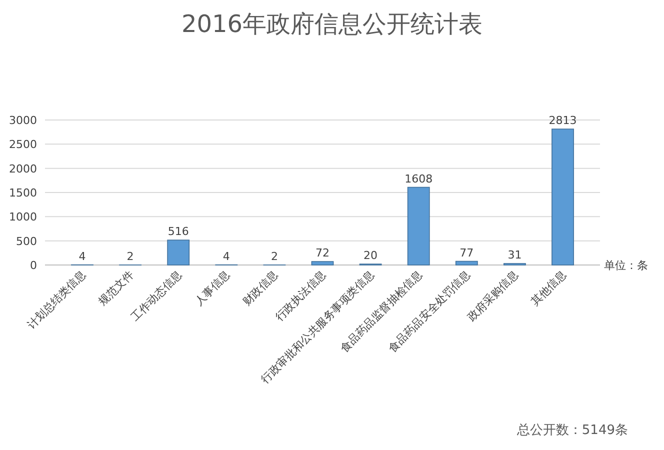  What do you see at coordinates (178, 231) in the screenshot?
I see `data-label: 516` at bounding box center [178, 231].